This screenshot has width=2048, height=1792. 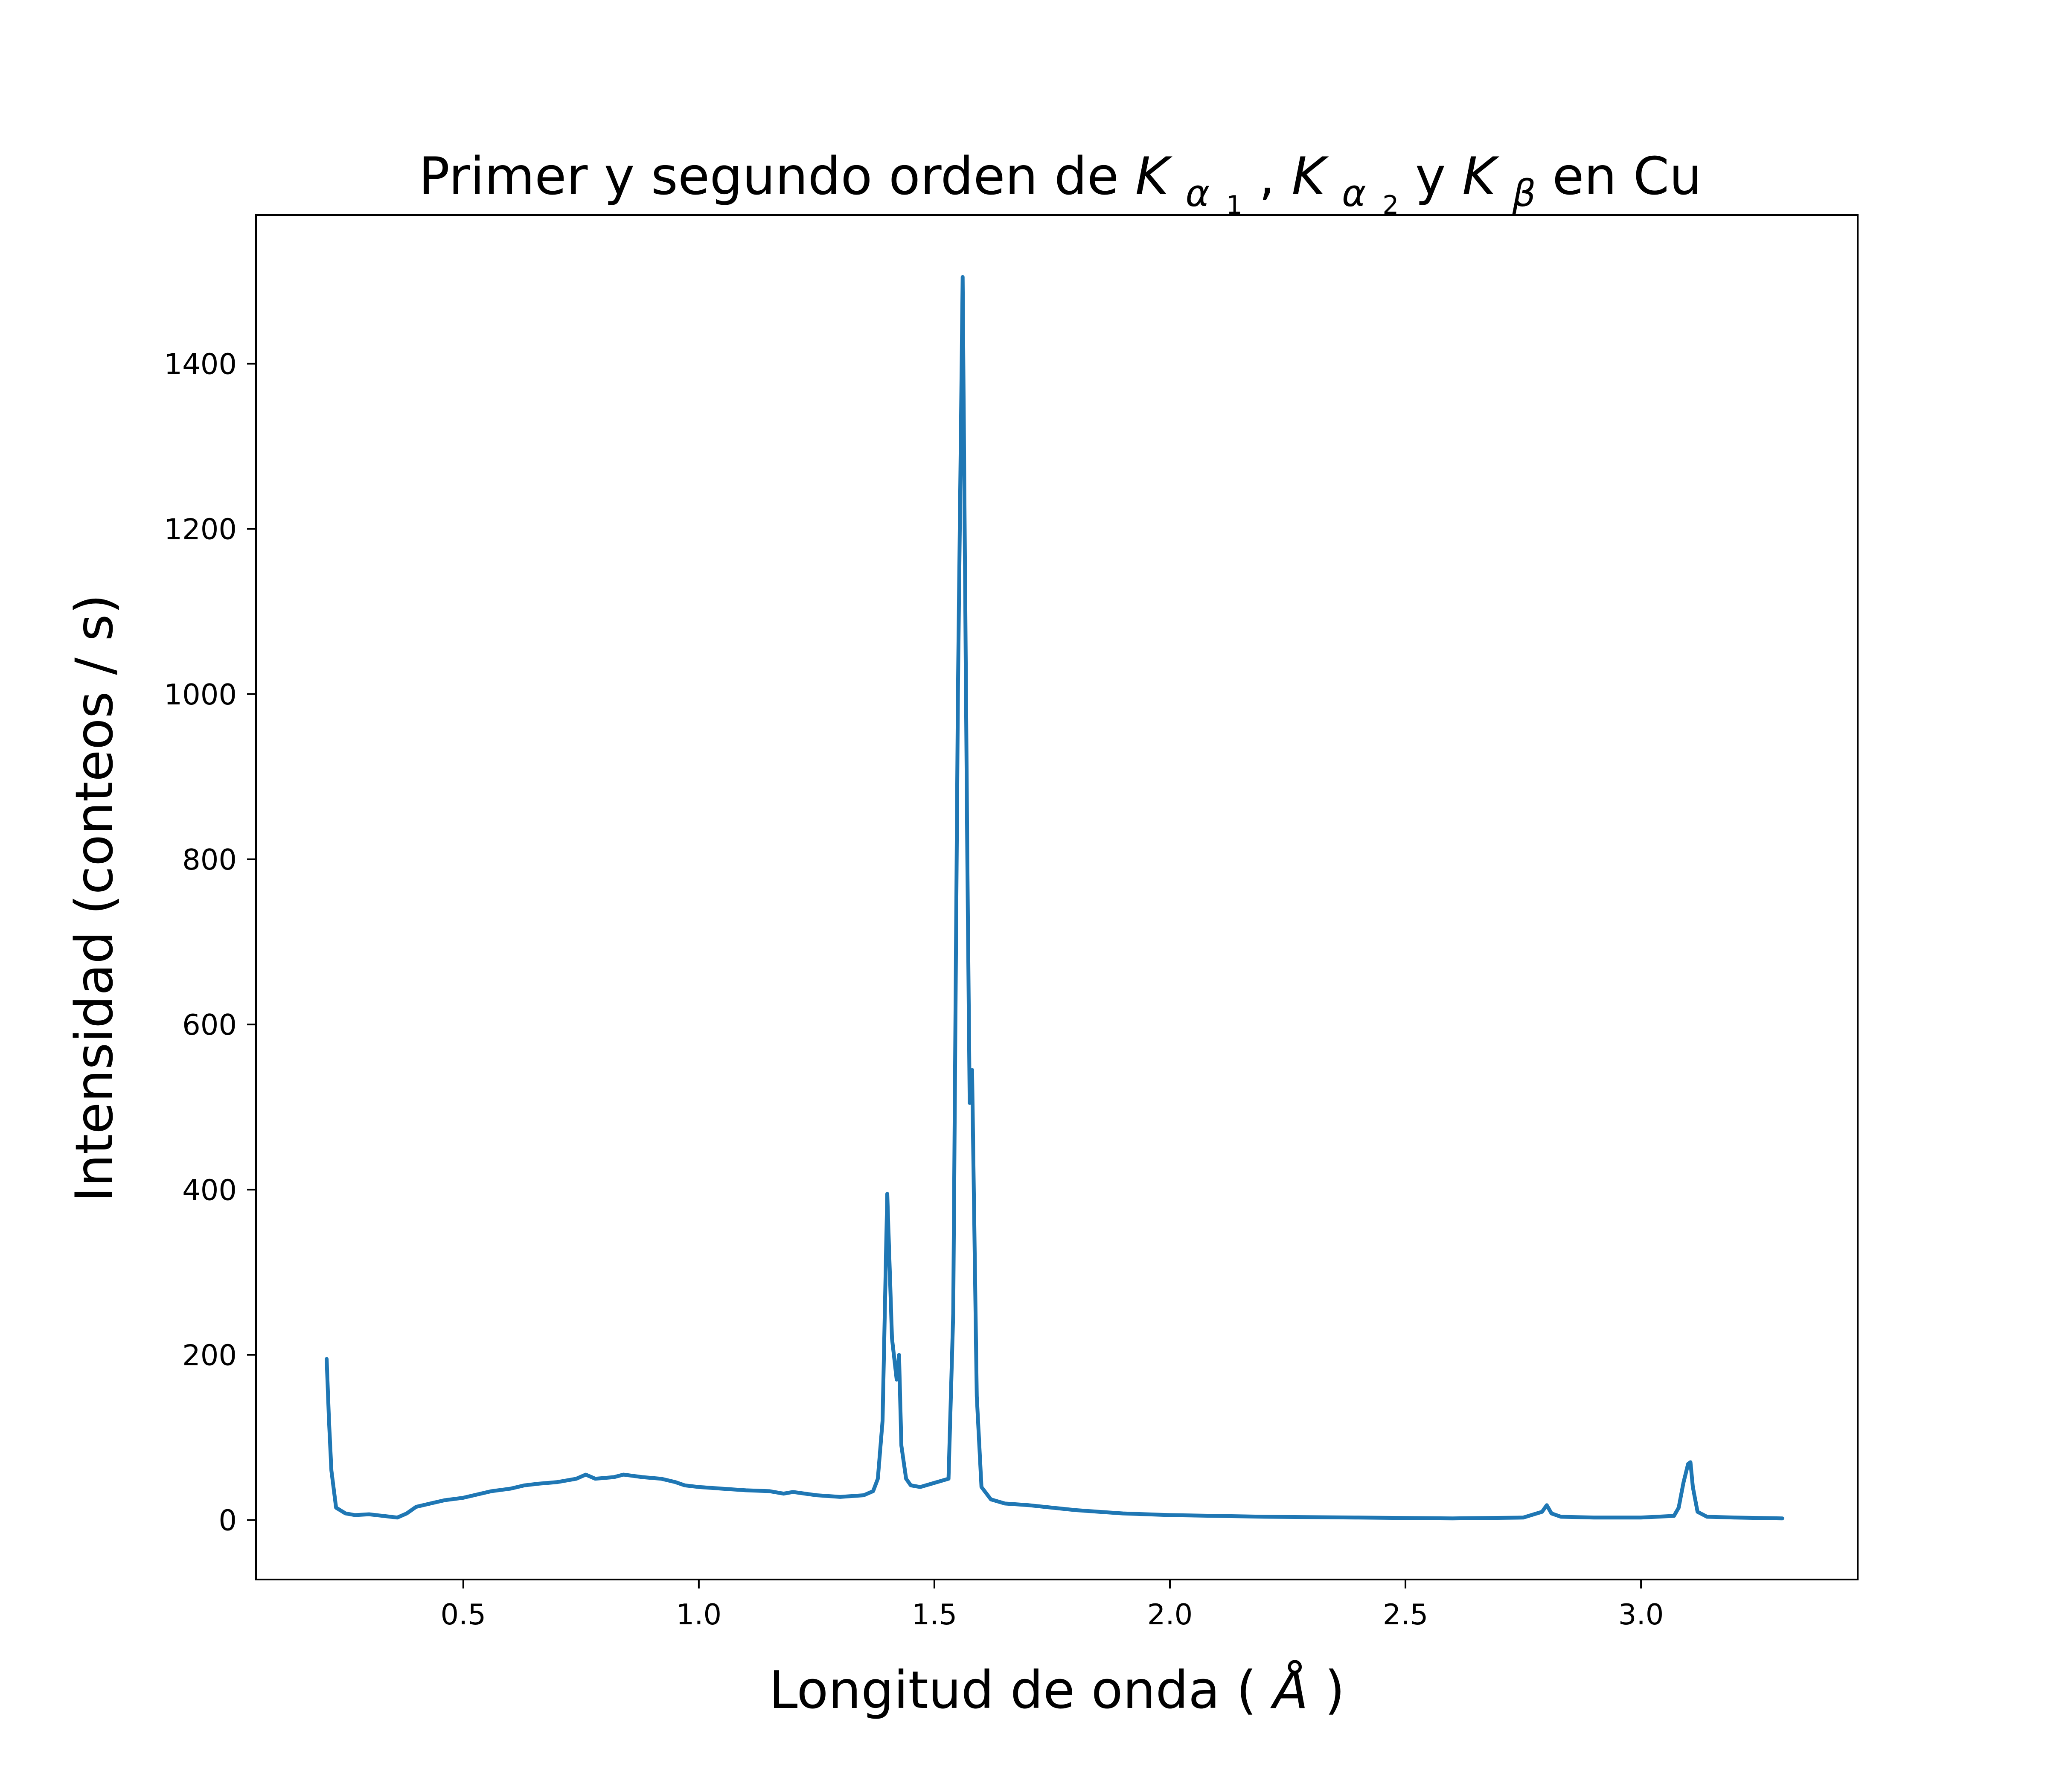 What do you see at coordinates (699, 1614) in the screenshot?
I see `x-tick-label: 1.0` at bounding box center [699, 1614].